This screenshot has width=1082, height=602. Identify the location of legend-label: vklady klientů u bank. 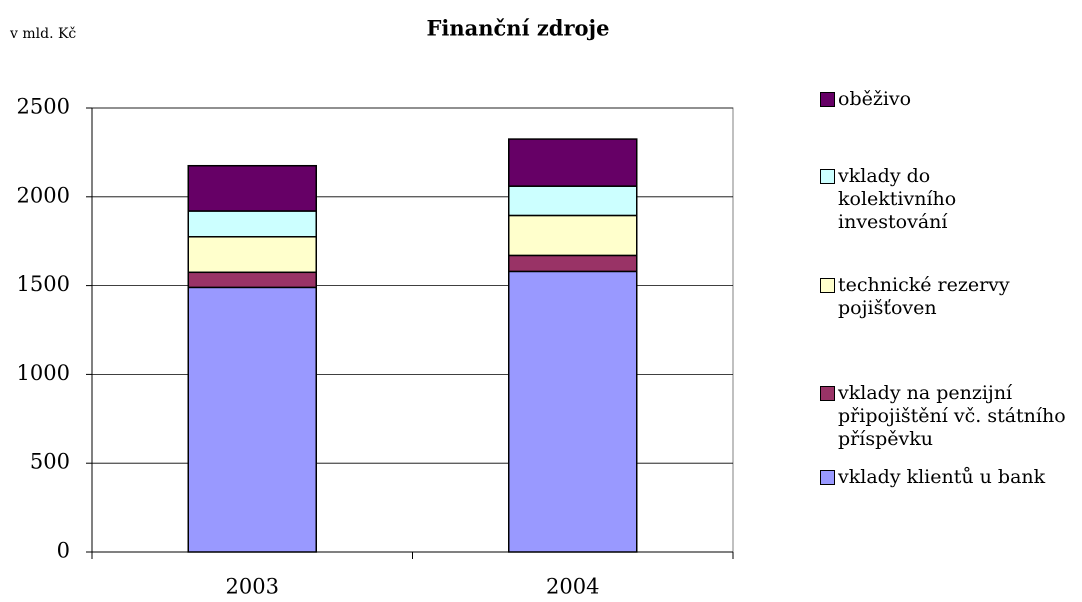
(942, 477).